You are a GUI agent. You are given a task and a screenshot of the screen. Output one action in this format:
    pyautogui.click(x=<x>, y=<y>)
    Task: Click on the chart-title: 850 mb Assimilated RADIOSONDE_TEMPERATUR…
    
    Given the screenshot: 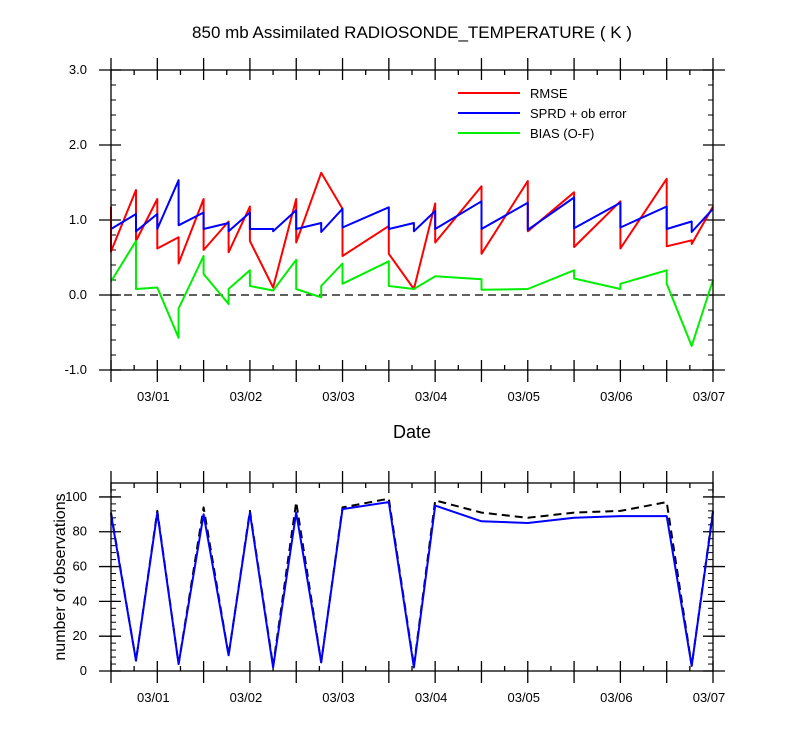 What is the action you would take?
    pyautogui.click(x=412, y=32)
    